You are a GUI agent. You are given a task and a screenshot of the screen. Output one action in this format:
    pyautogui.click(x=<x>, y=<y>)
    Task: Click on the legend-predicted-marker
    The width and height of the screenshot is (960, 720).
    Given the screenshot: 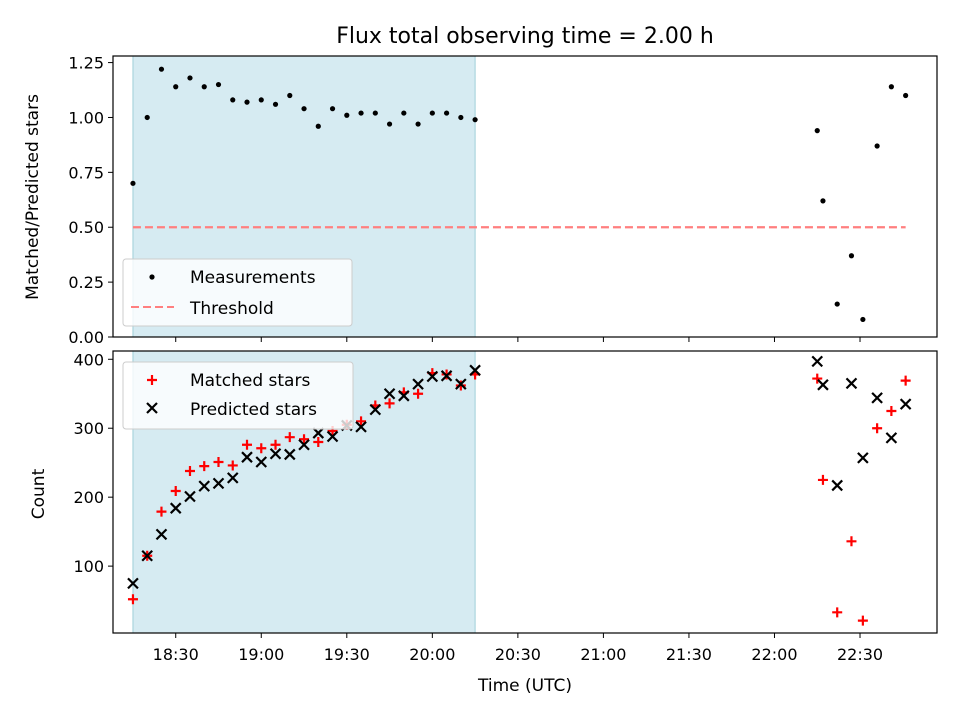 What is the action you would take?
    pyautogui.click(x=152, y=408)
    